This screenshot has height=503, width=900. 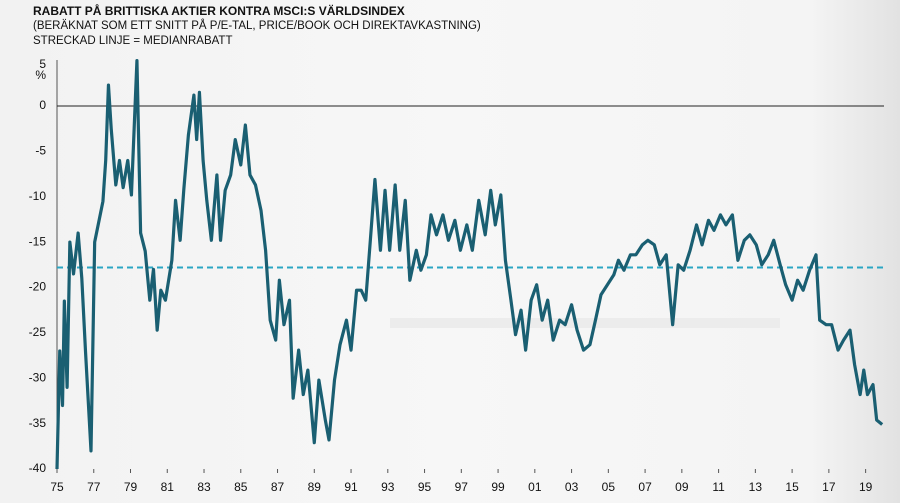 What do you see at coordinates (866, 487) in the screenshot?
I see `x-tick-label: 19` at bounding box center [866, 487].